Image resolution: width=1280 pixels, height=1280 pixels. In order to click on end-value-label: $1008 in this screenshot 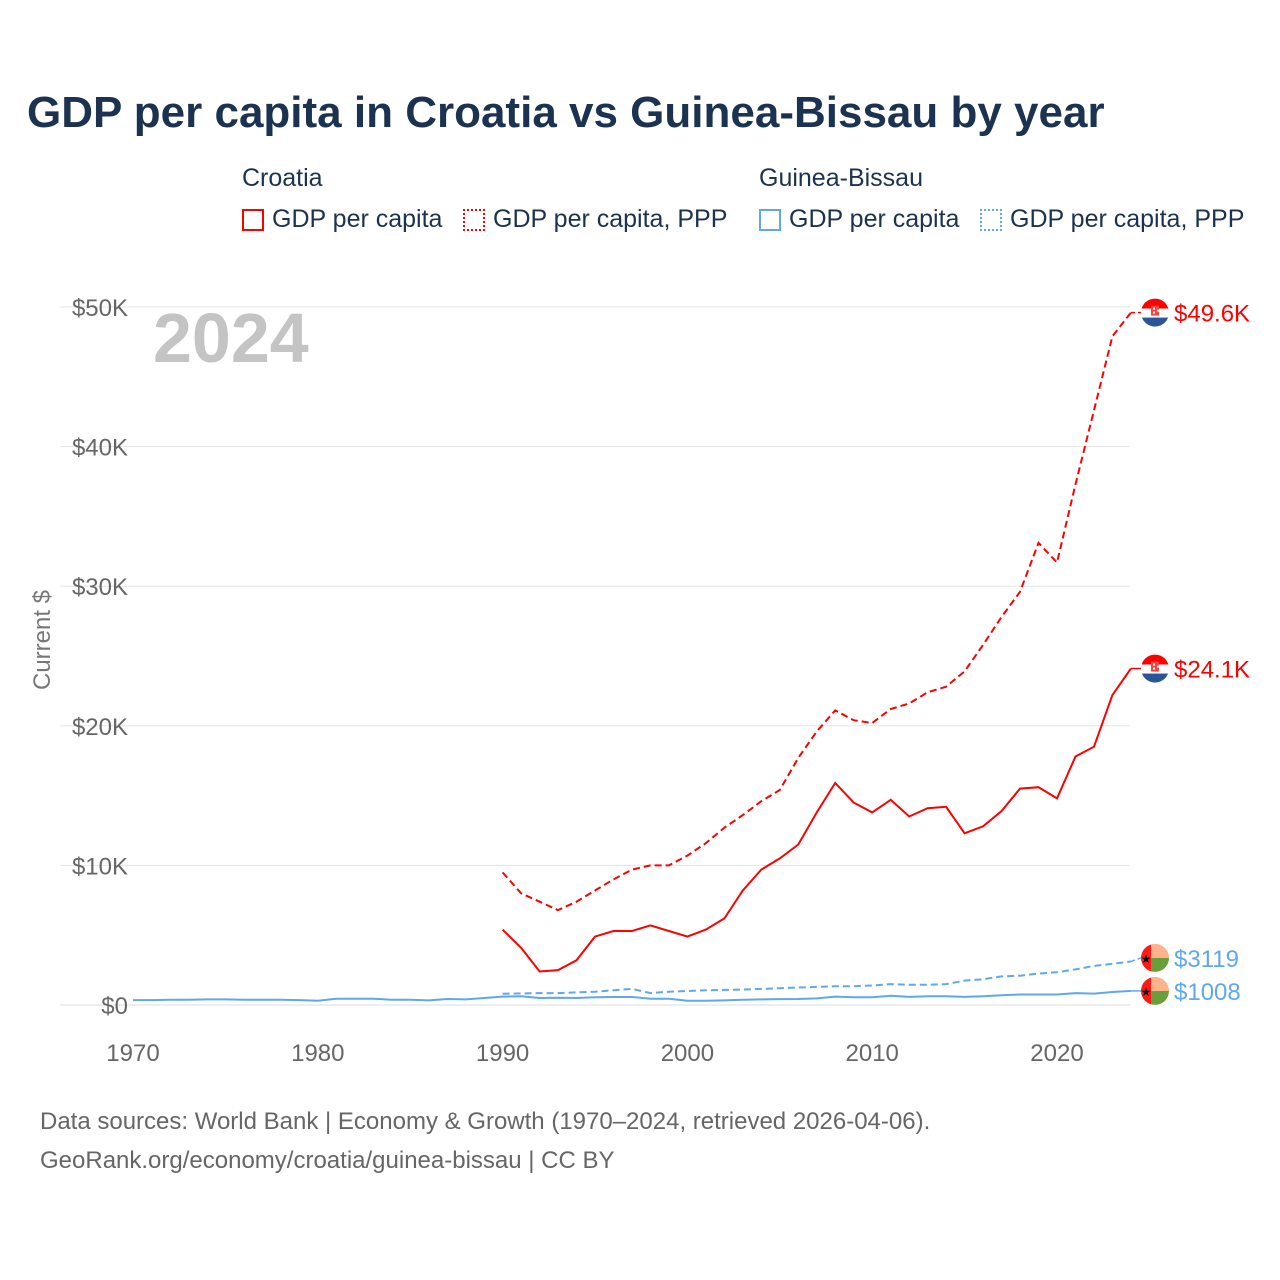, I will do `click(1207, 992)`.